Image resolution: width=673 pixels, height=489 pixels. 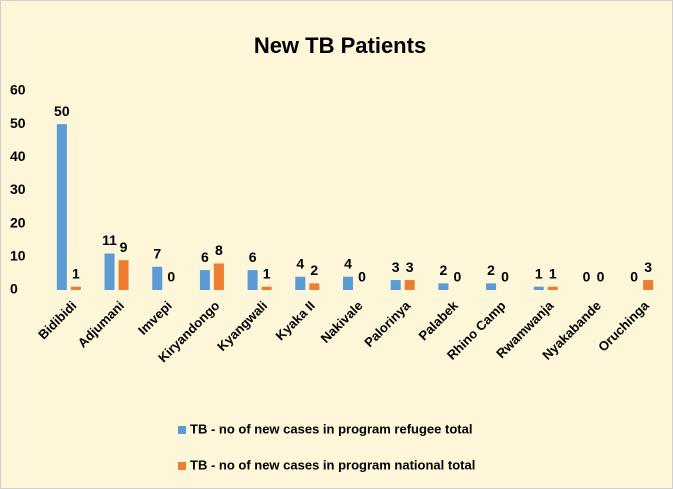 What do you see at coordinates (18, 256) in the screenshot?
I see `y-tick-label: 10` at bounding box center [18, 256].